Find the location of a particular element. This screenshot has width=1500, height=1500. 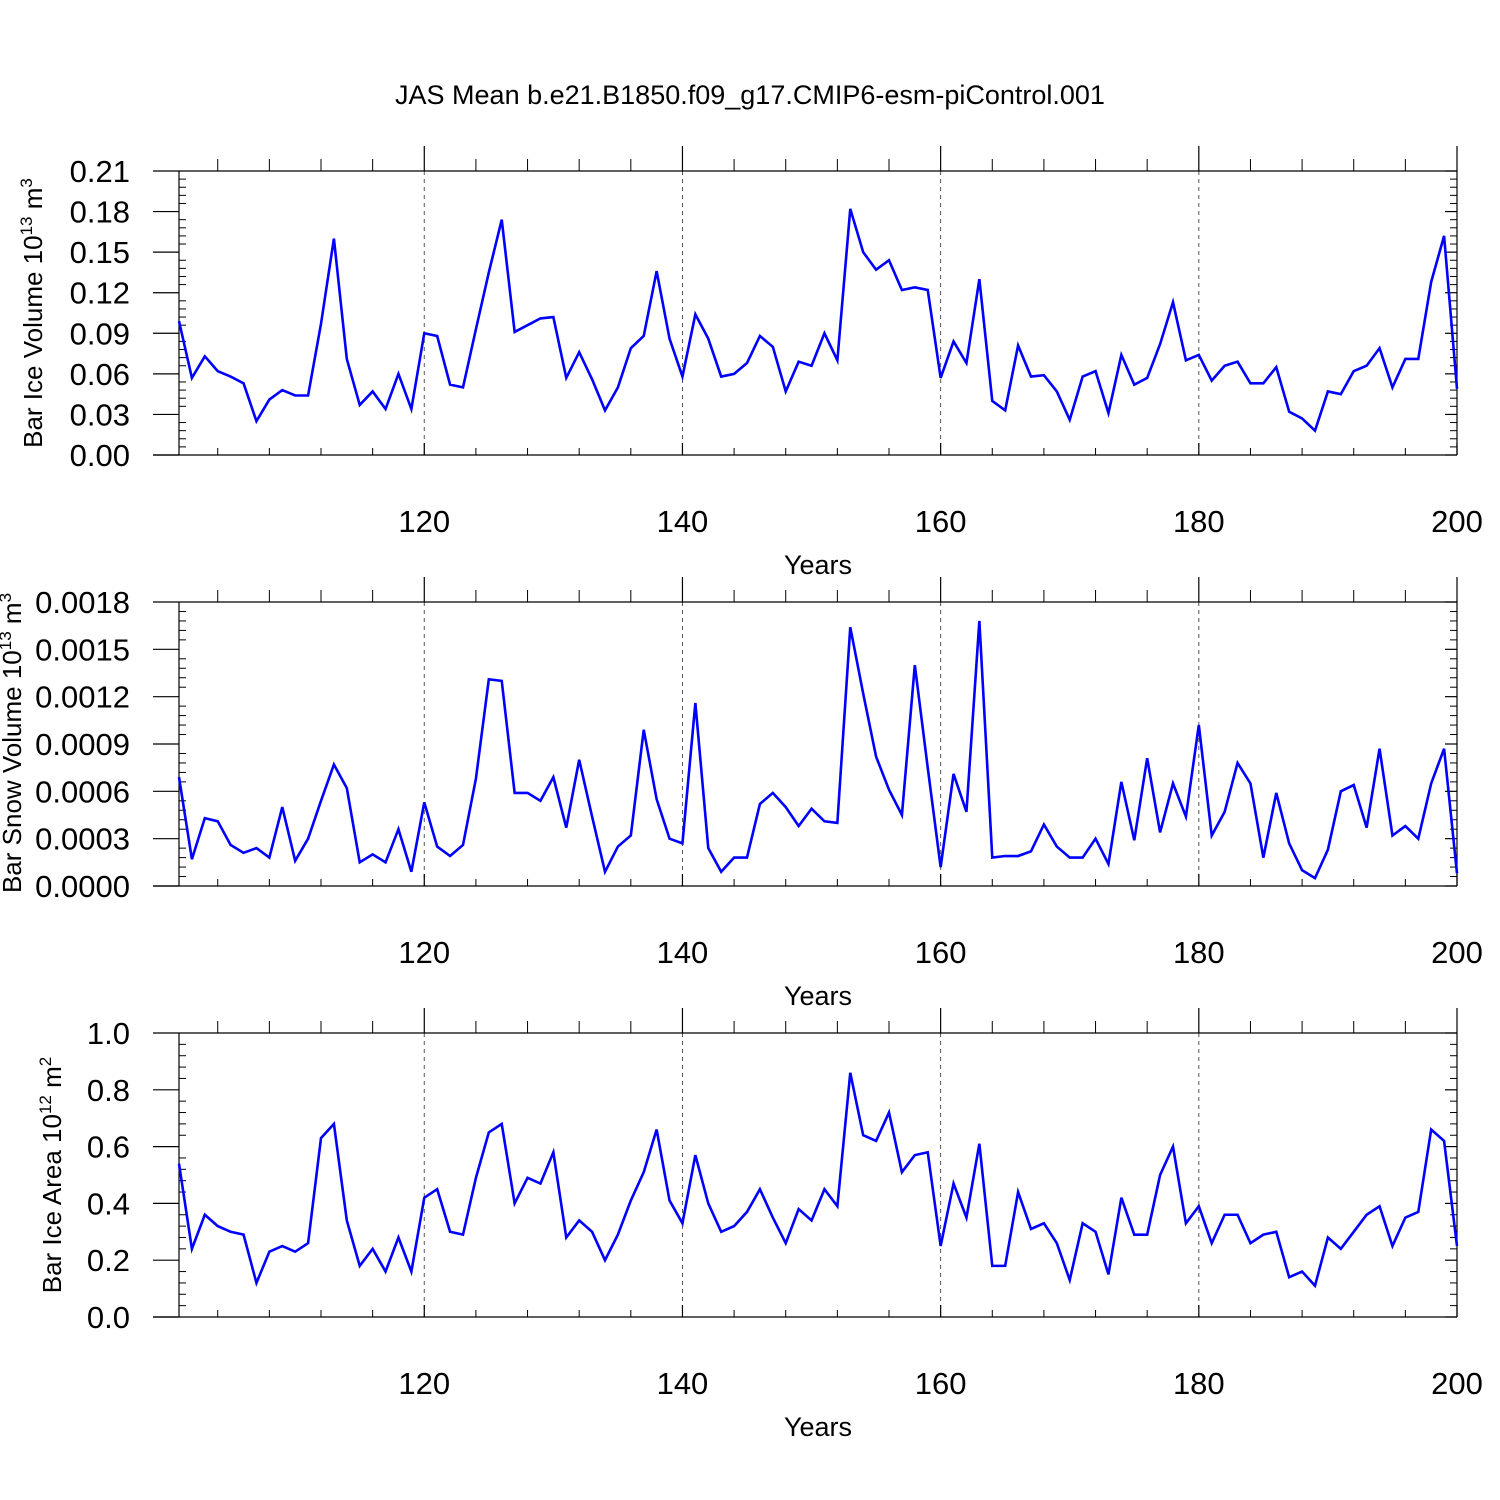

y-axis-title-snow-volume: Bar Snow Volume 1013 m3 is located at coordinates (13, 743).